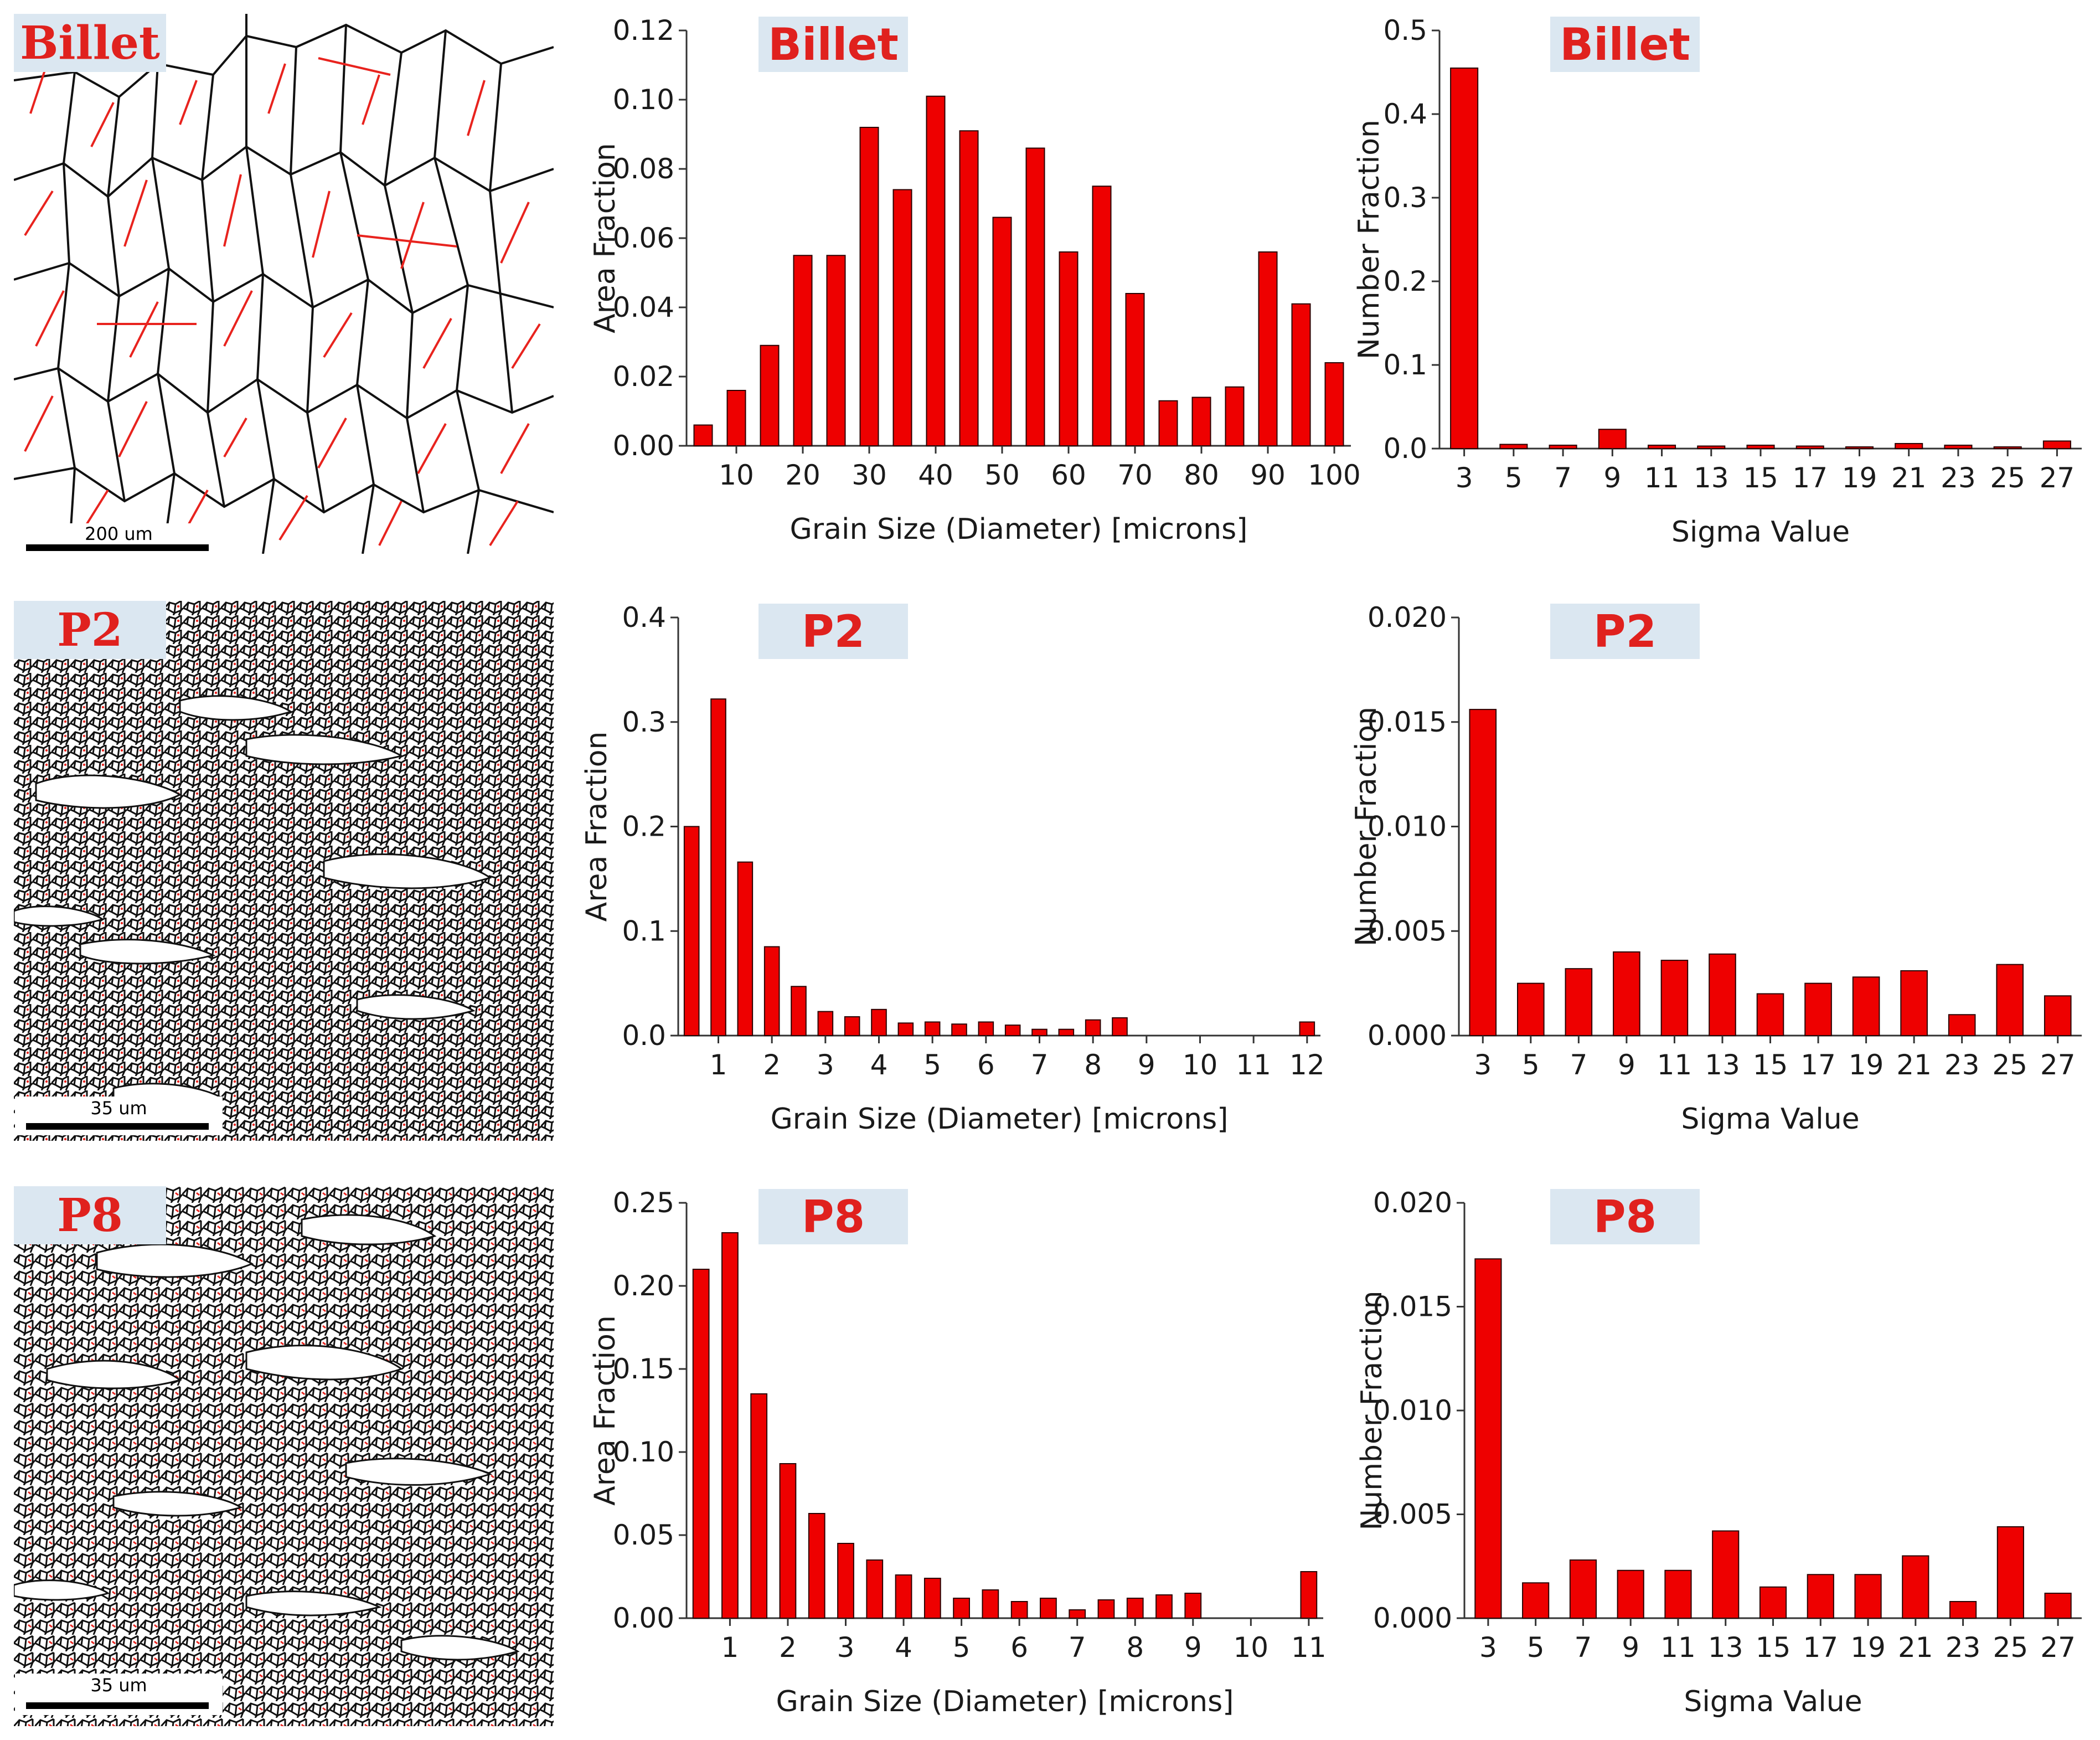 The height and width of the screenshot is (1740, 2100). Describe the element at coordinates (1412, 1618) in the screenshot. I see `p8-sigma-y-tick-label: 0.000` at that location.